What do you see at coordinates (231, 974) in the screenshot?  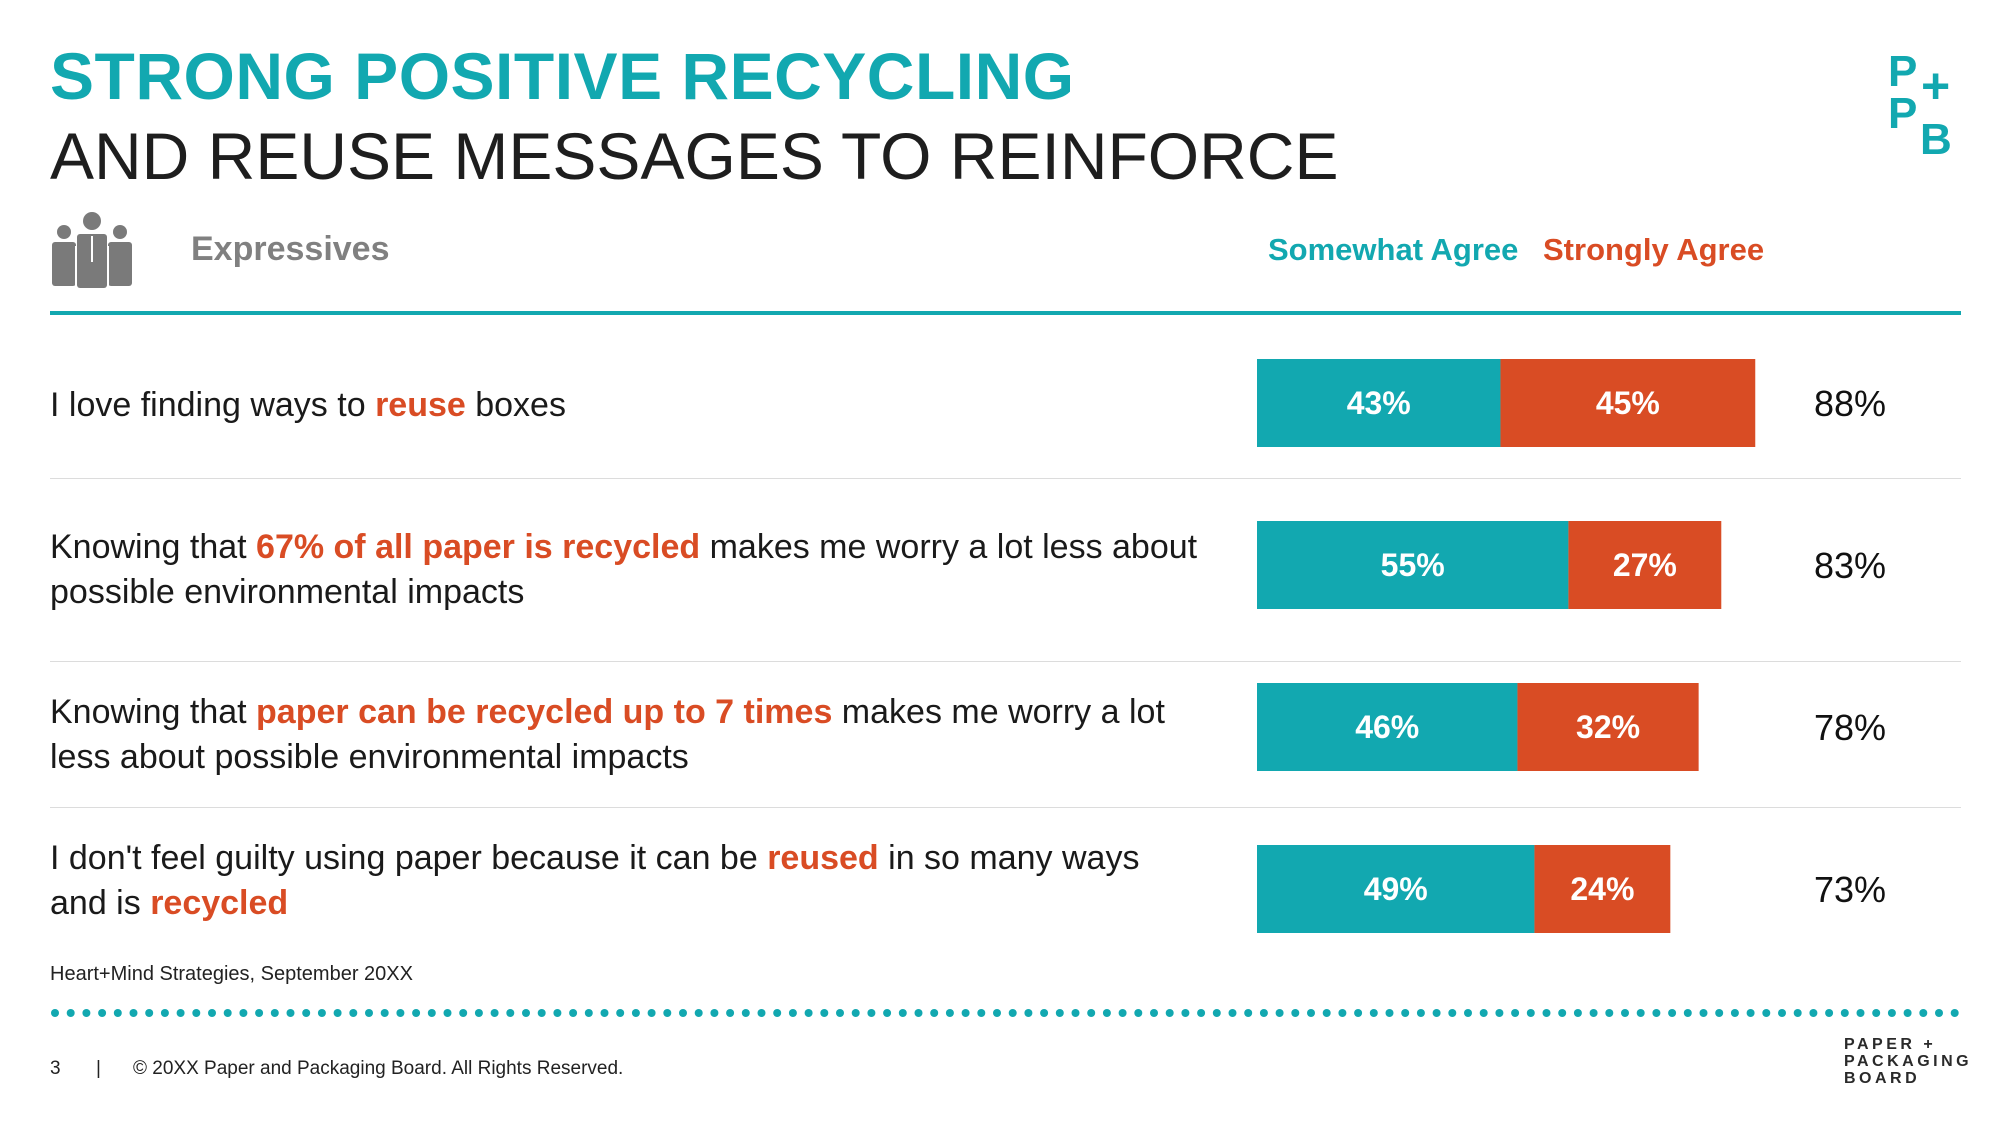 I see `source-note: Heart+Mind Strategies, September 20XX` at bounding box center [231, 974].